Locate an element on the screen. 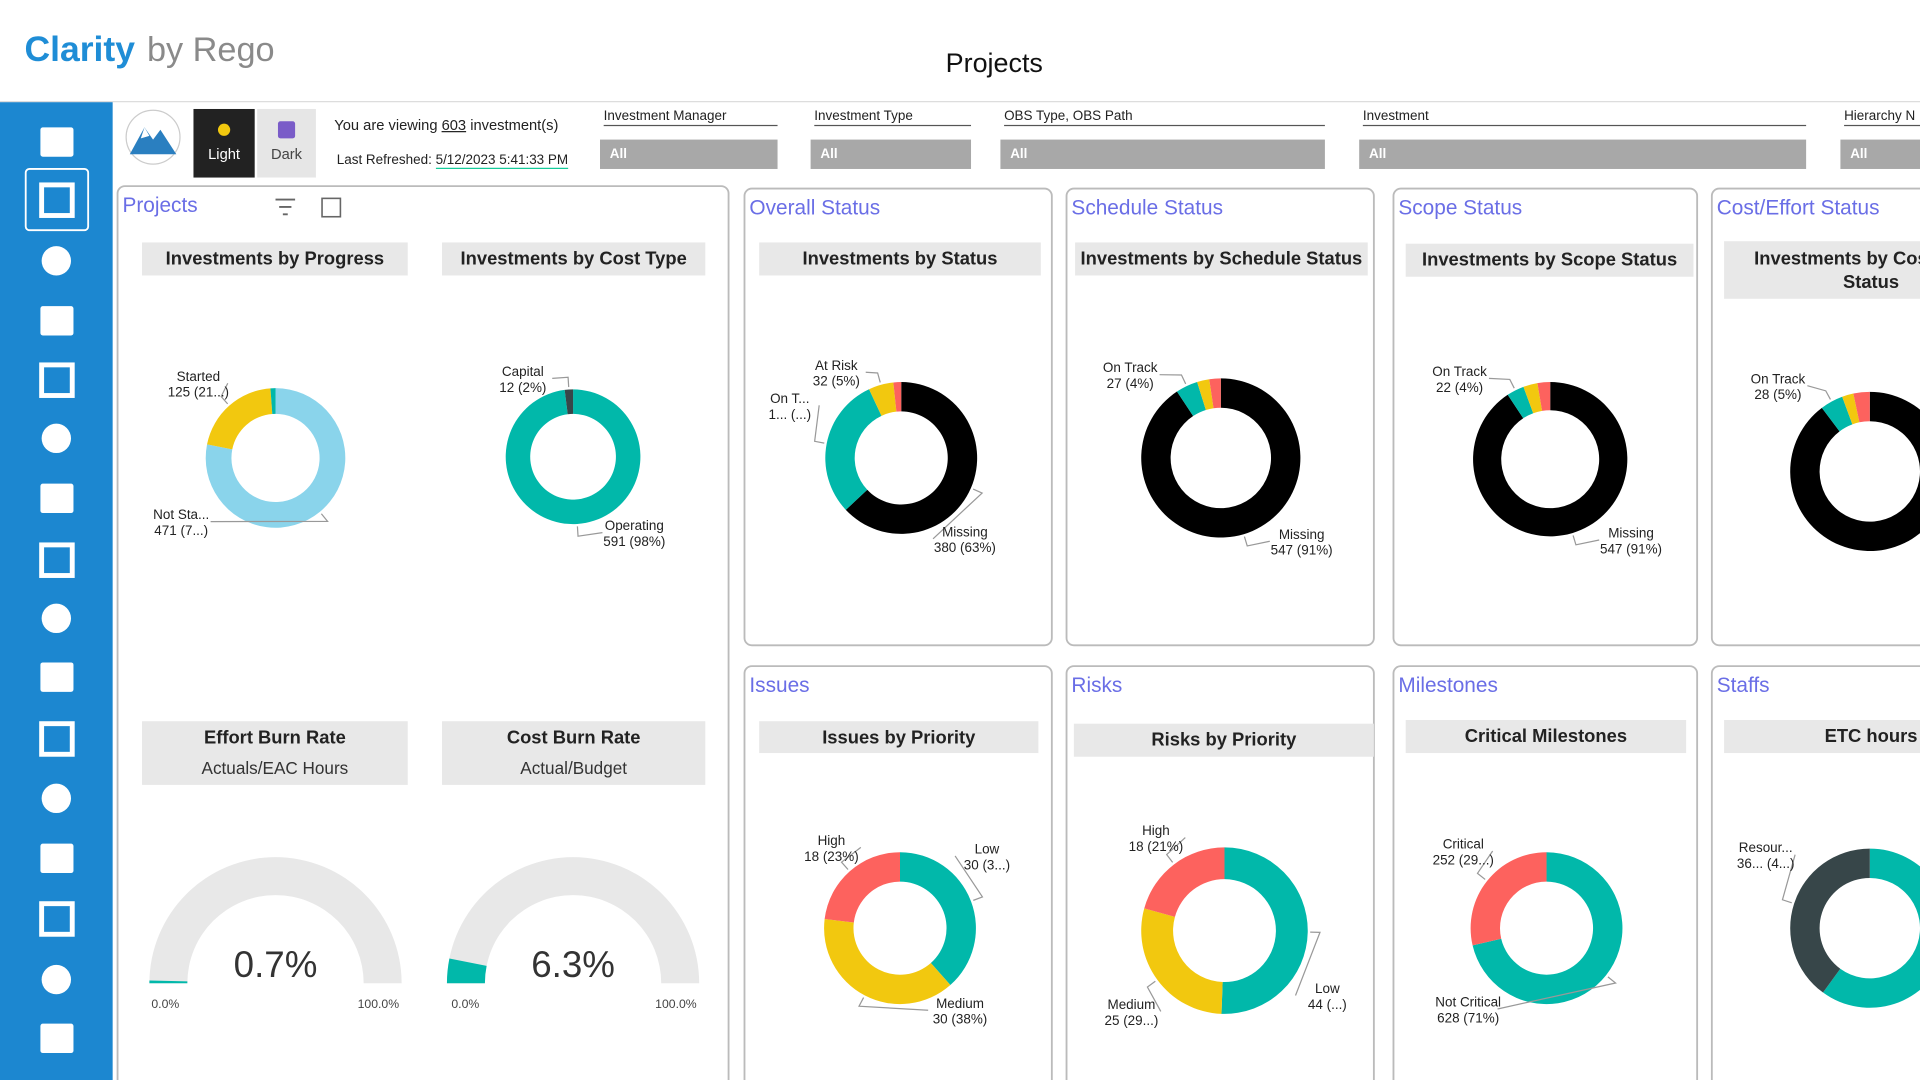  slice-name: On Track is located at coordinates (1130, 367).